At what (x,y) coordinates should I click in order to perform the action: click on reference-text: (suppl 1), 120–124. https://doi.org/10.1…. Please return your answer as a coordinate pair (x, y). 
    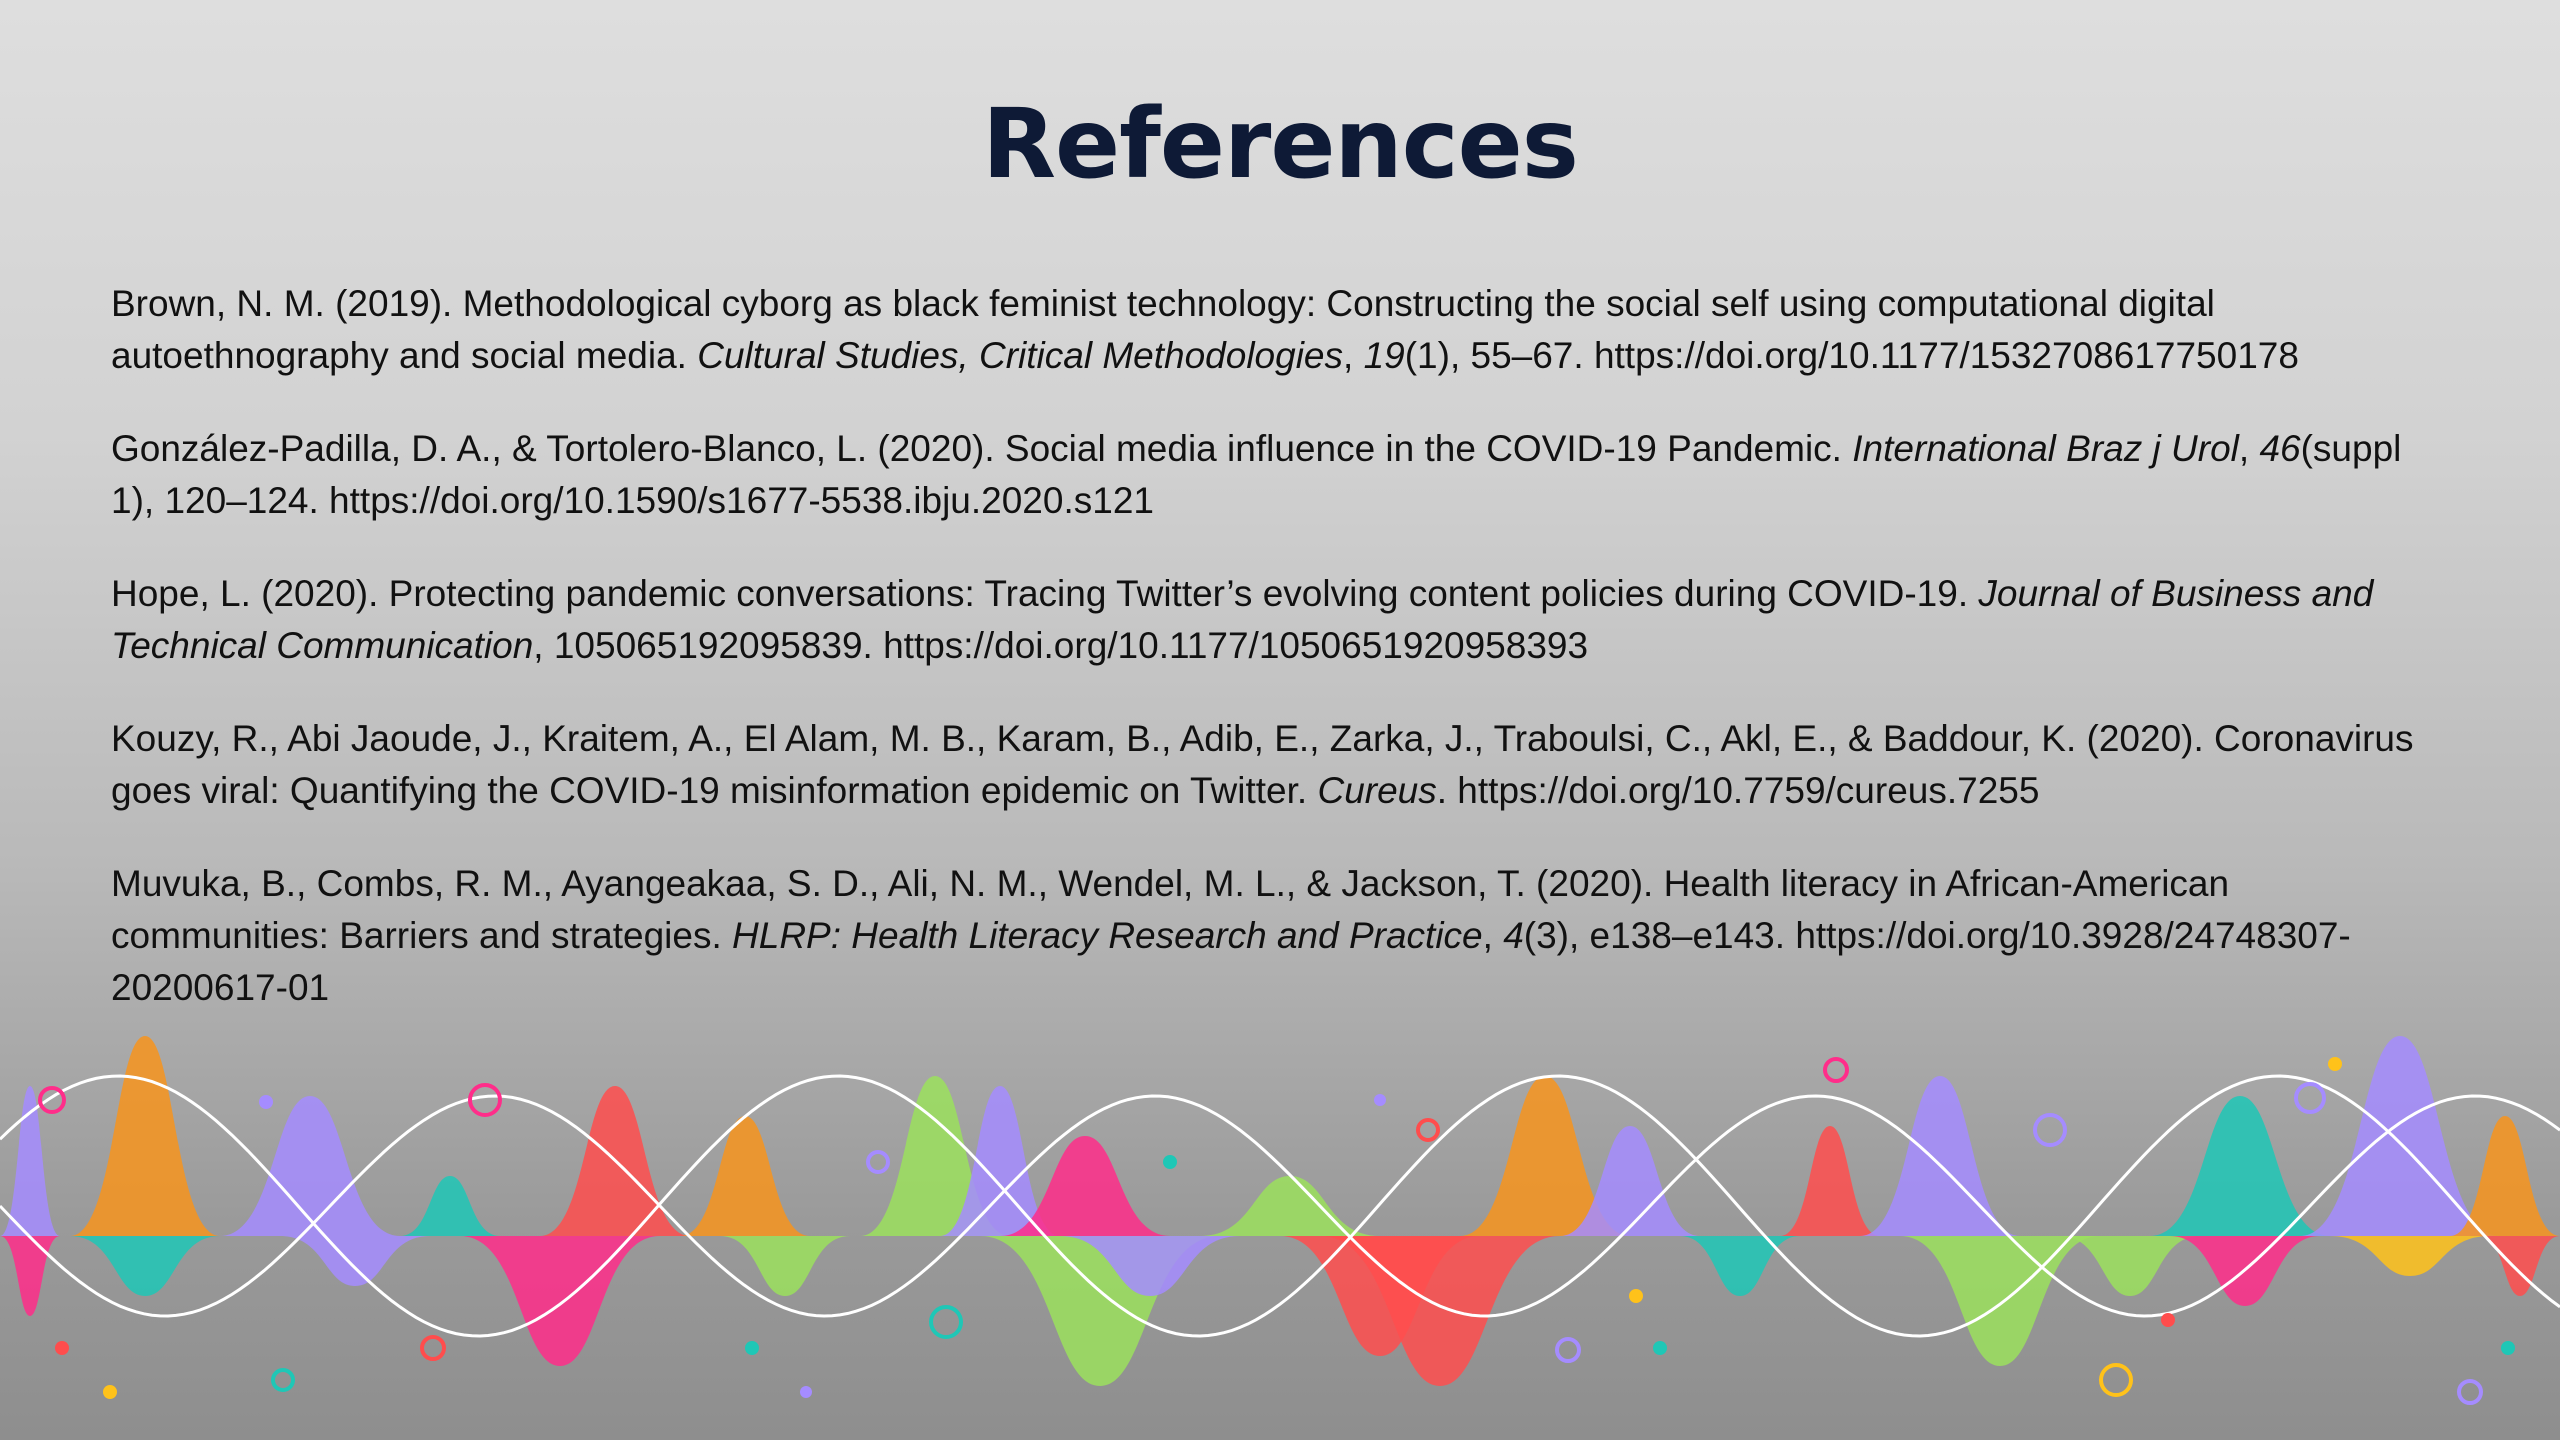
    Looking at the image, I should click on (1256, 474).